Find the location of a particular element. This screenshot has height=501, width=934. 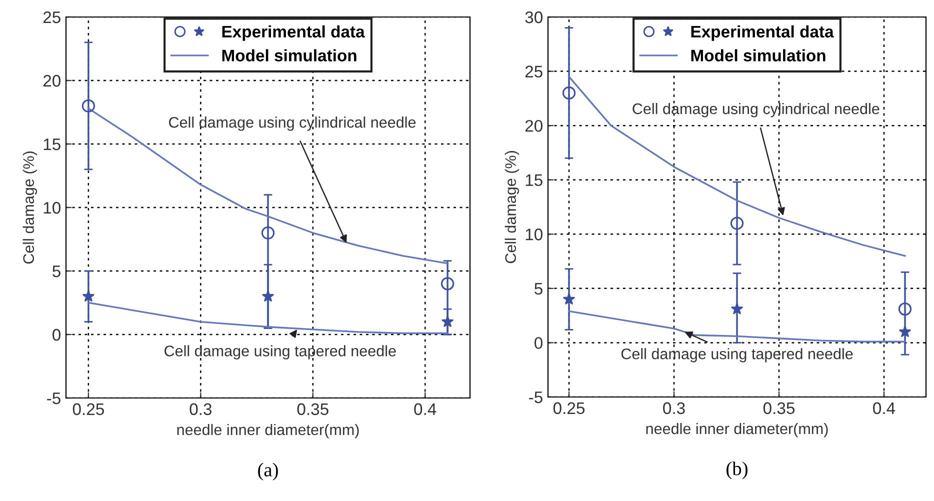

text: (b) is located at coordinates (737, 471).